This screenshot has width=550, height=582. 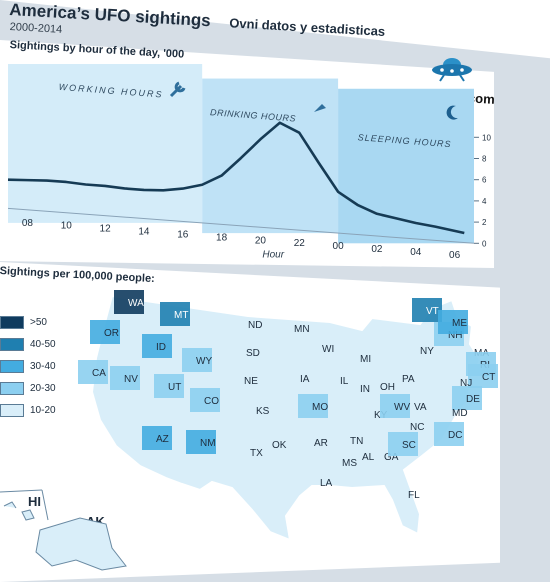 What do you see at coordinates (414, 495) in the screenshot?
I see `state-label: FL` at bounding box center [414, 495].